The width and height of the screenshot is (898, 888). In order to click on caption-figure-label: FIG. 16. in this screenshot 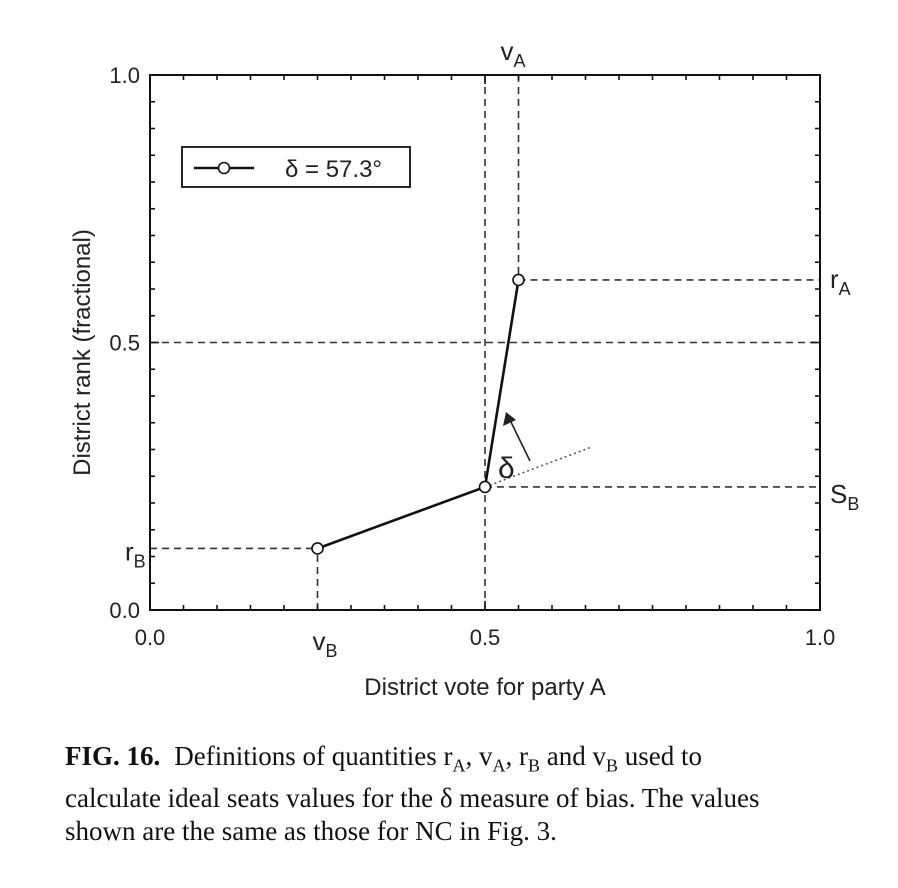, I will do `click(113, 756)`.